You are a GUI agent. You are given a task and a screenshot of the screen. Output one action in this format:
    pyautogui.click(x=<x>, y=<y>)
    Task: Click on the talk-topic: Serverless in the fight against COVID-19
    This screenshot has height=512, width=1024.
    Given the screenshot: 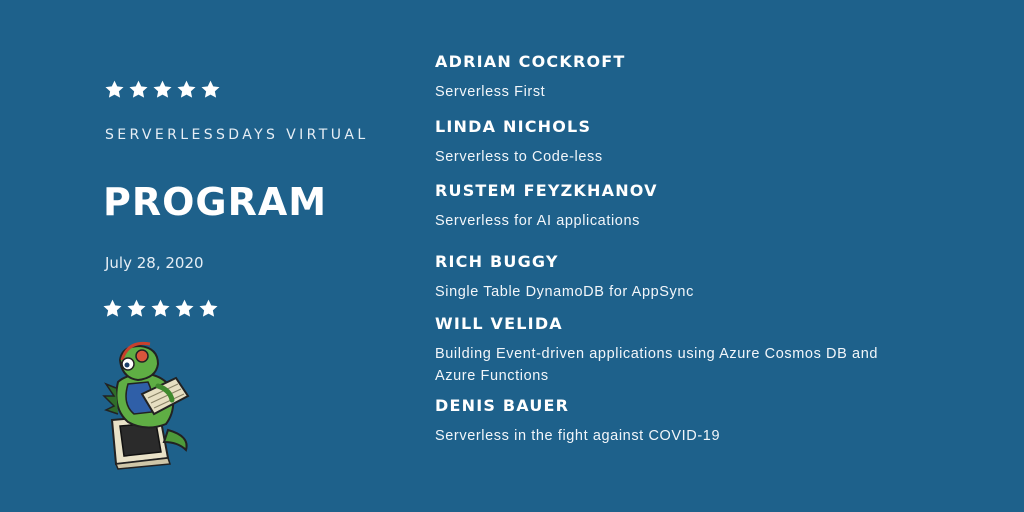 What is the action you would take?
    pyautogui.click(x=578, y=436)
    